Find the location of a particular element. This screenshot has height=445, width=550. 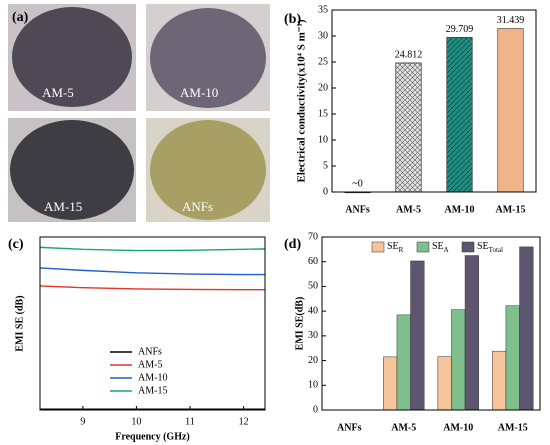

x-axis-label: Frequency (GHz) is located at coordinates (152, 436).